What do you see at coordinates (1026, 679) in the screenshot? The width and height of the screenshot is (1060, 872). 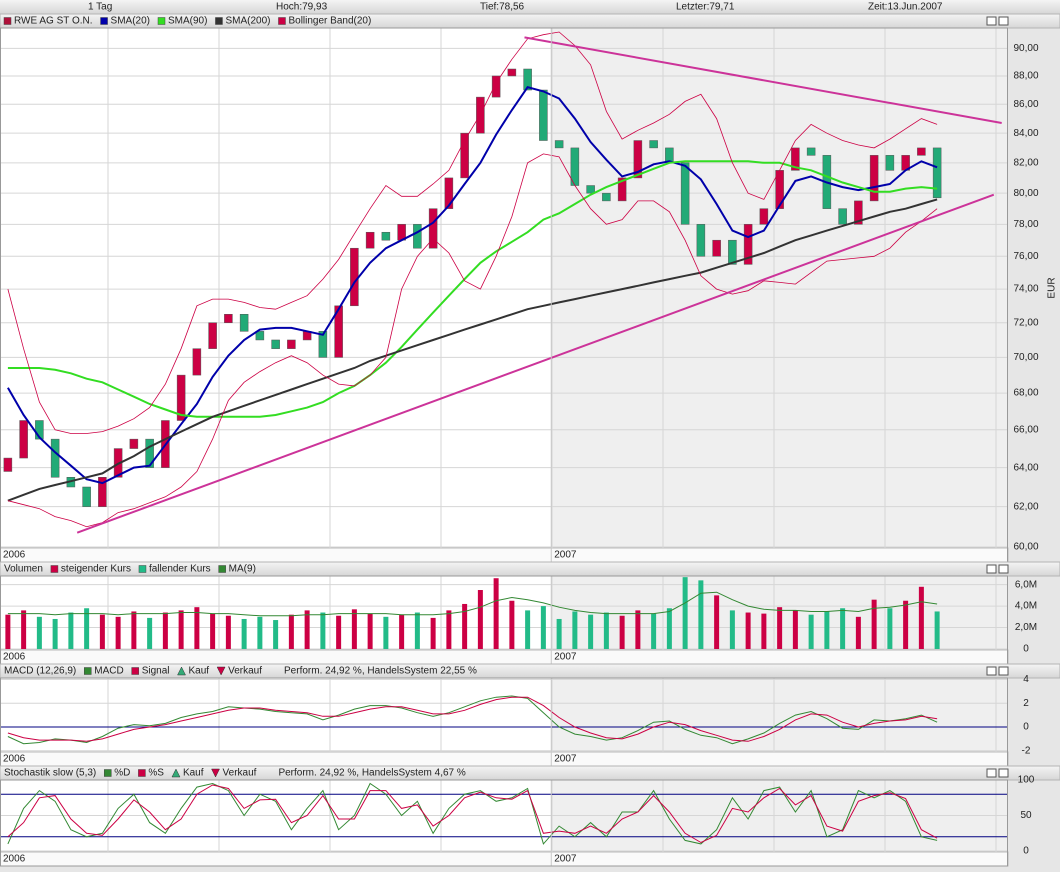 I see `y-tick-label: 4` at bounding box center [1026, 679].